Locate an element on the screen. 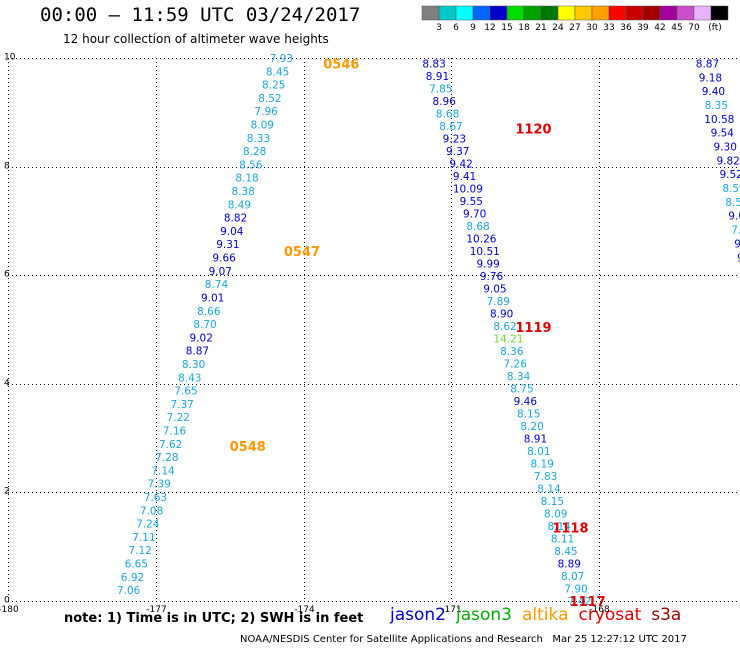 Image resolution: width=740 pixels, height=650 pixels. color-scale-tick: 24 is located at coordinates (558, 28).